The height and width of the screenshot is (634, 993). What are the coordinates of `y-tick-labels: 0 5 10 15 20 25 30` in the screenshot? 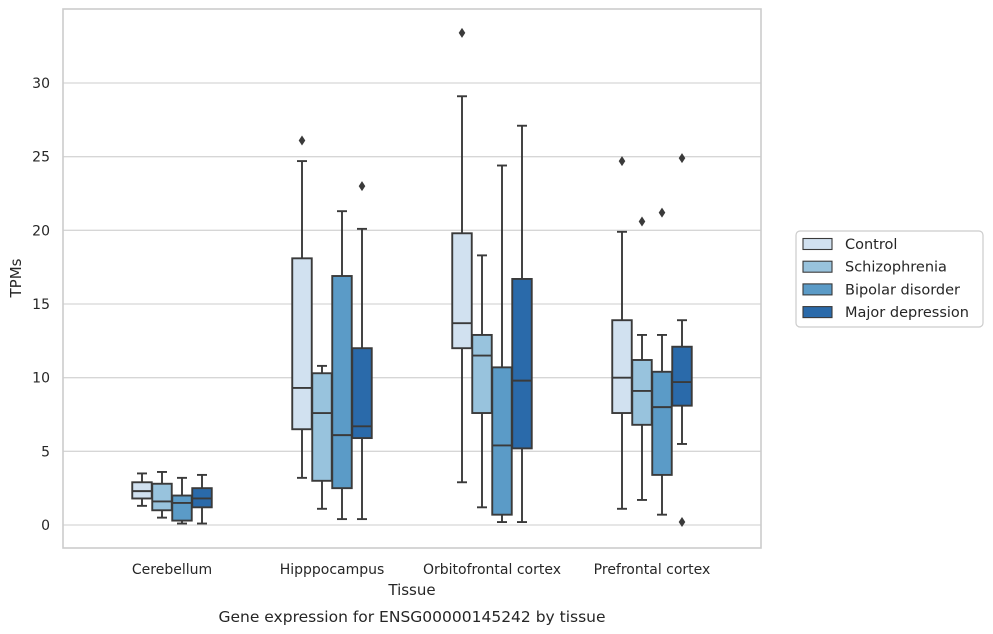 It's located at (41, 305).